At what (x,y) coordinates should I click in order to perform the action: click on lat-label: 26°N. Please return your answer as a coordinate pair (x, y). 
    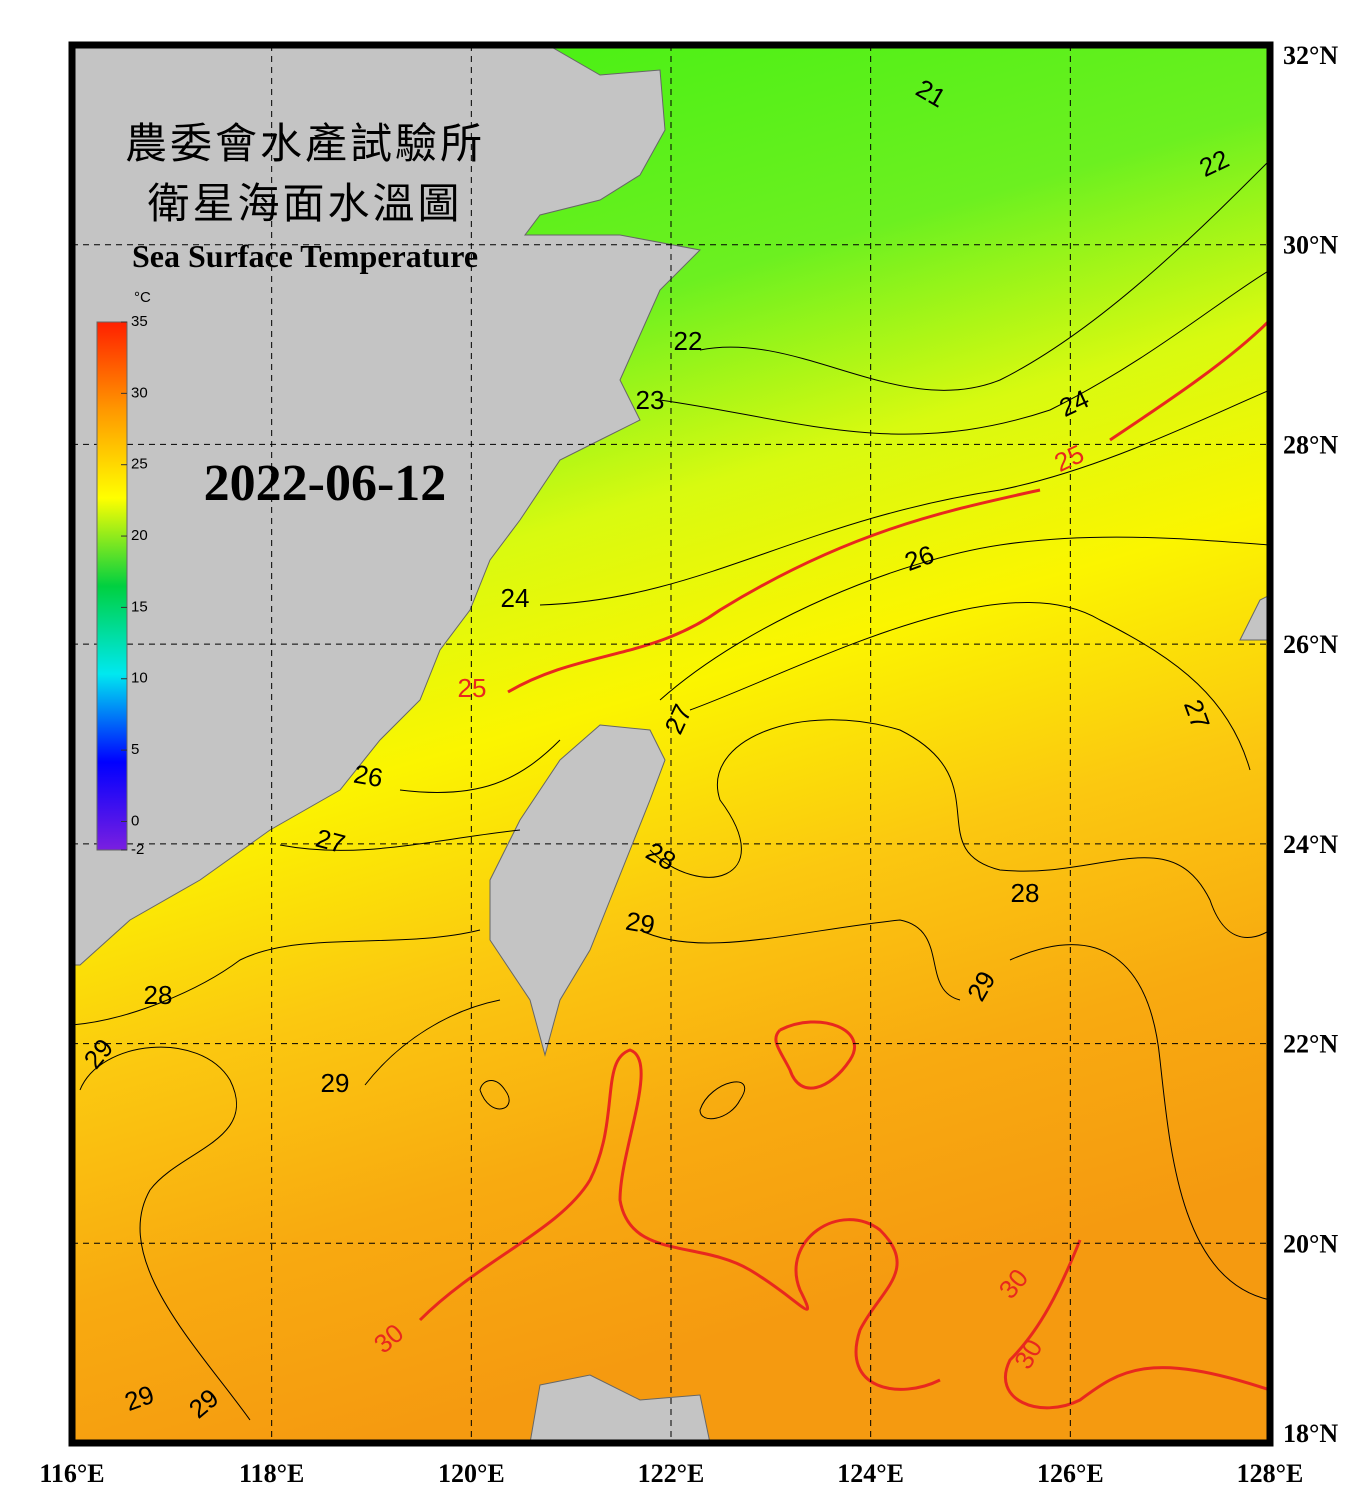
    Looking at the image, I should click on (1310, 644).